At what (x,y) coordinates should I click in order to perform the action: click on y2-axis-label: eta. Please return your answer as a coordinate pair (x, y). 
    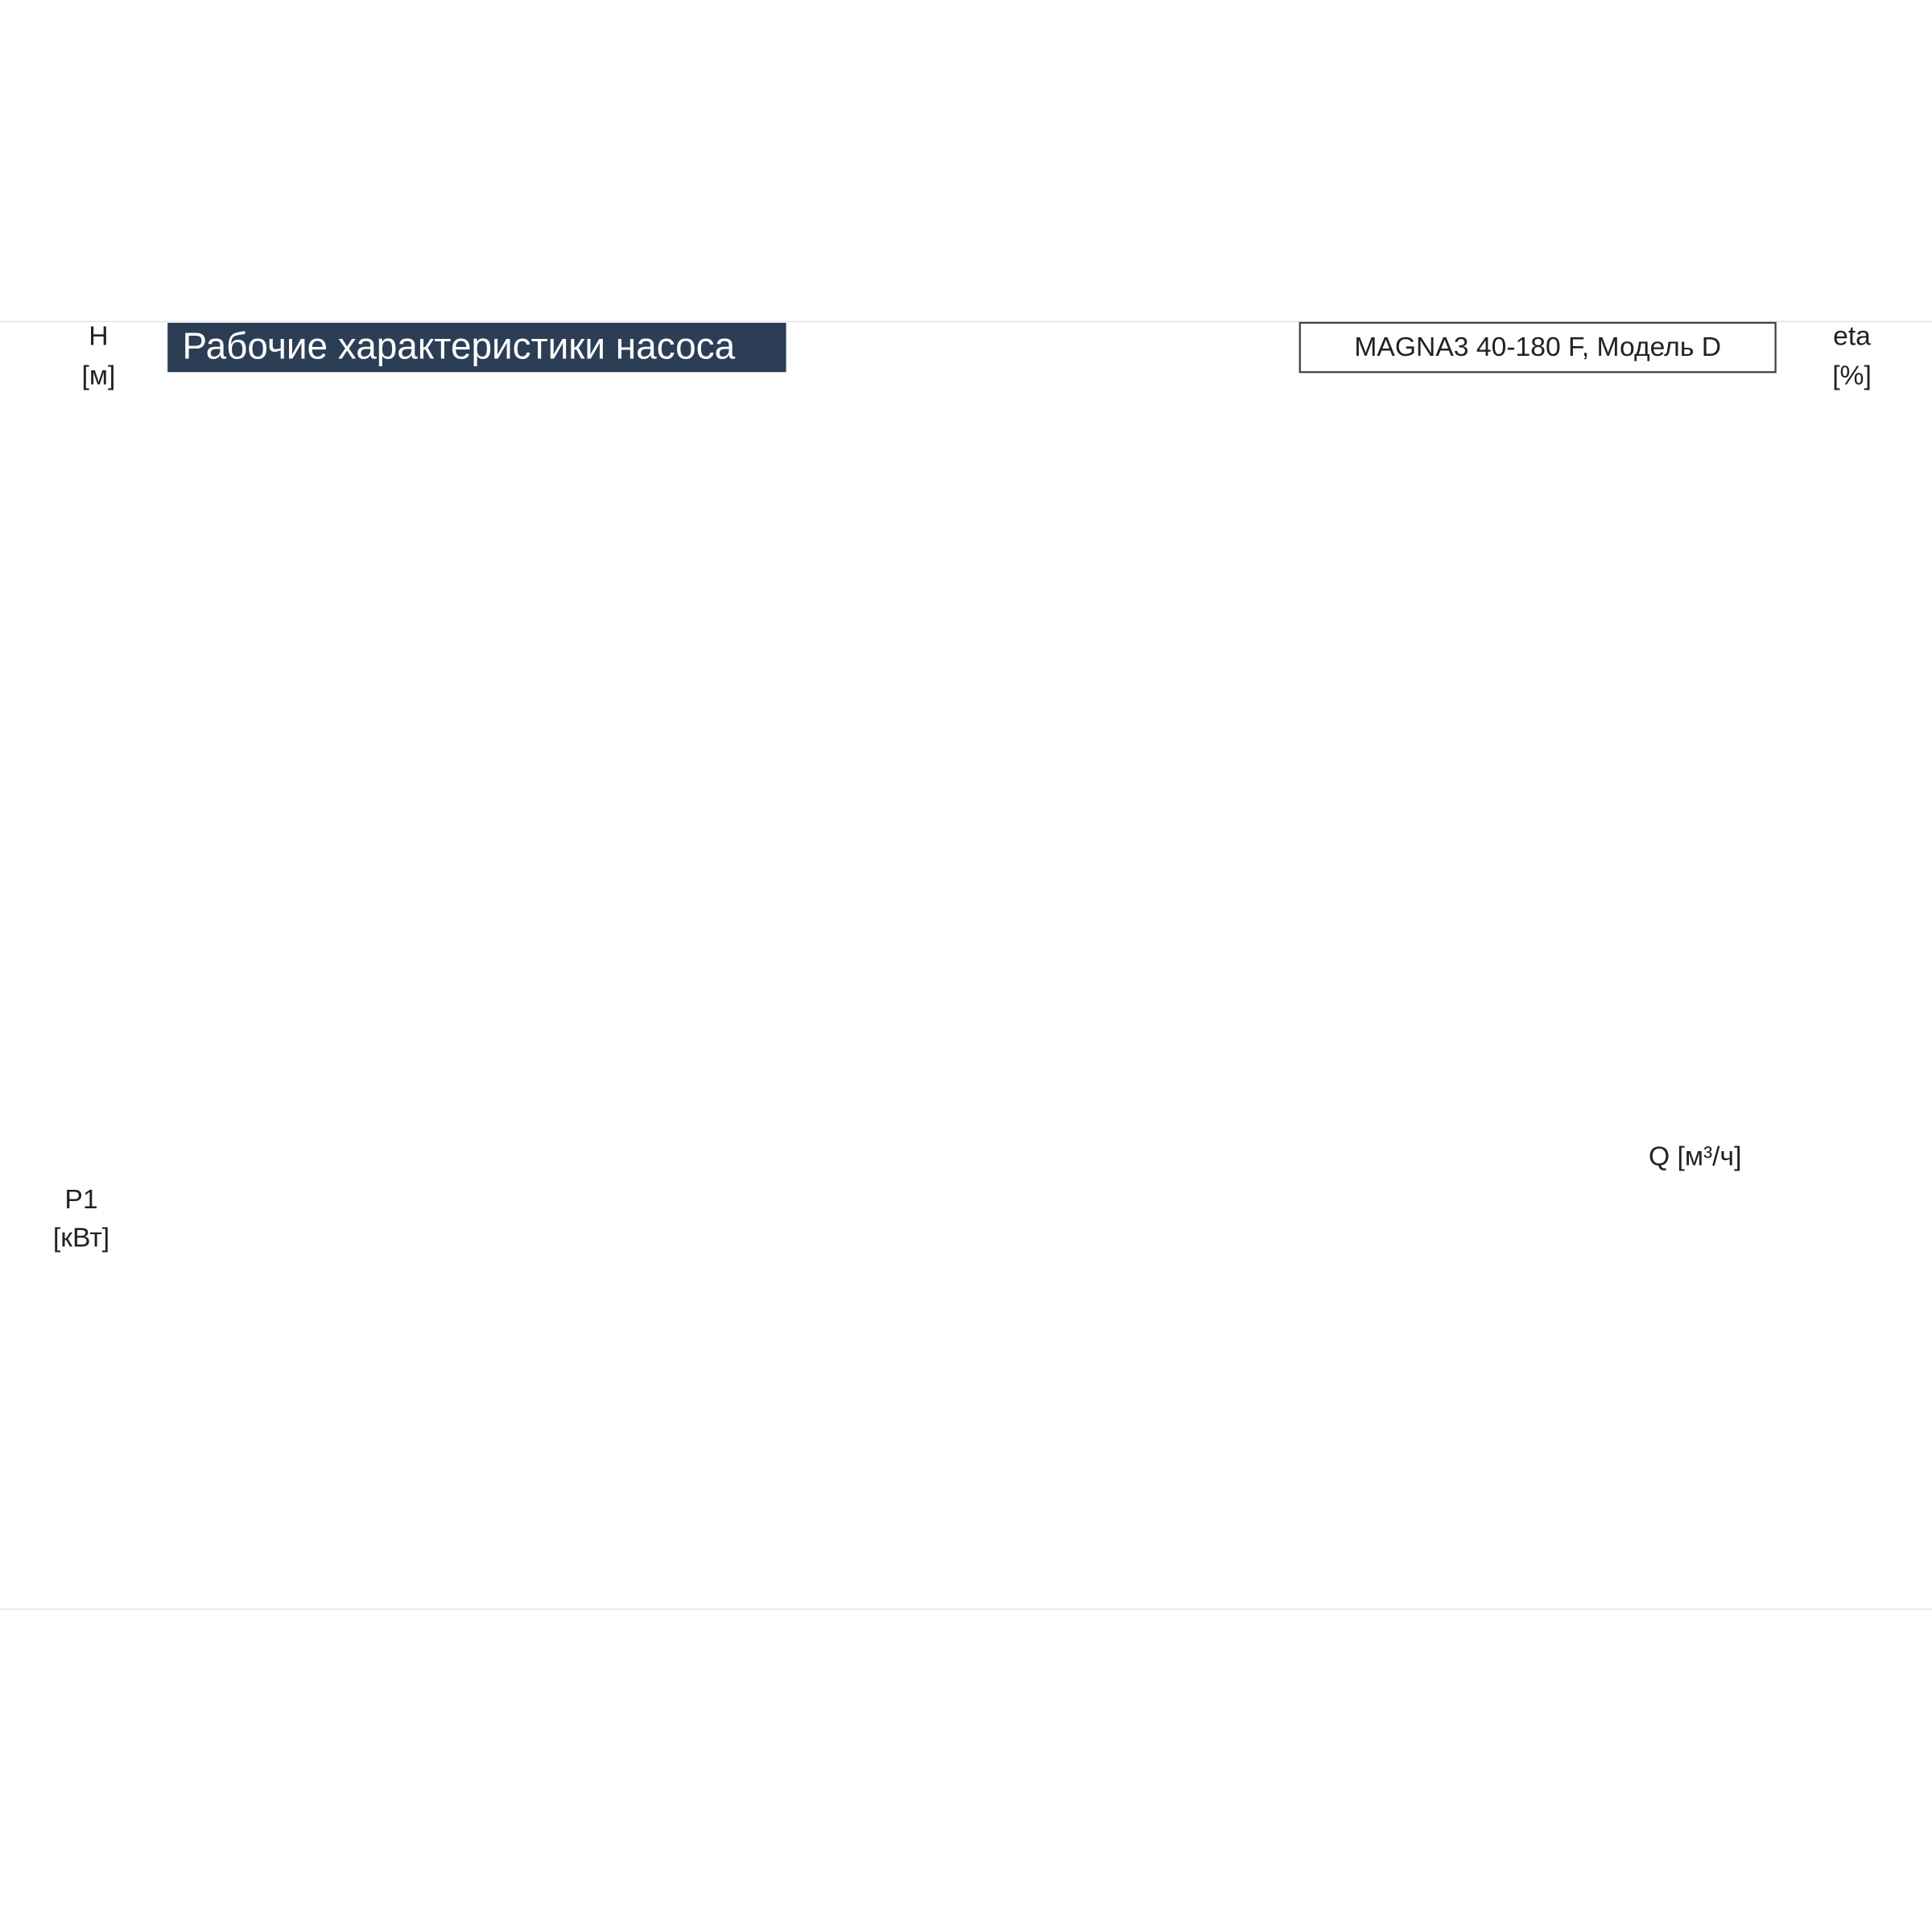
    Looking at the image, I should click on (1852, 336).